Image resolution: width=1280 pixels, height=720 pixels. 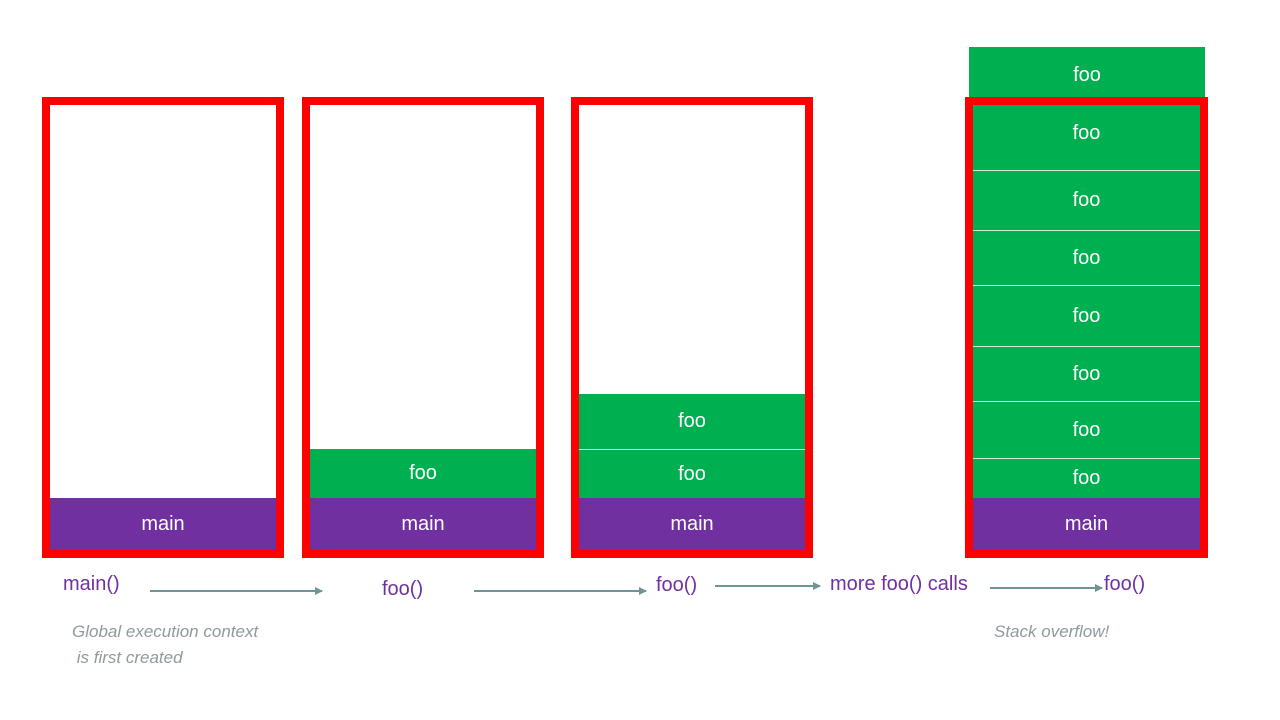 I want to click on call-label-foo-1: foo(), so click(x=403, y=589).